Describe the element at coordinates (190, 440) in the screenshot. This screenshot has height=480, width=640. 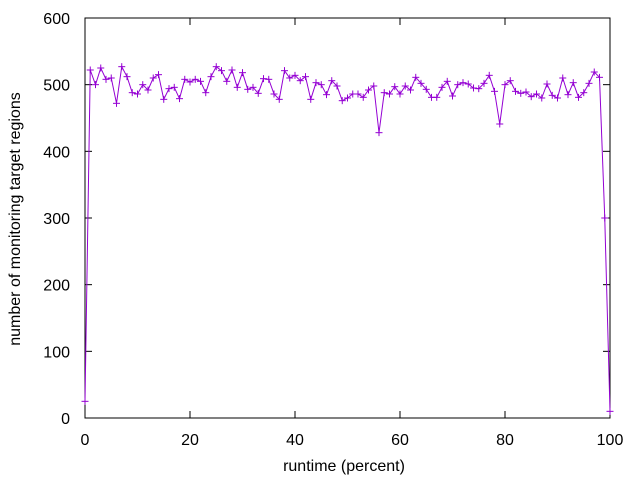
I see `x-tick-label: 20` at that location.